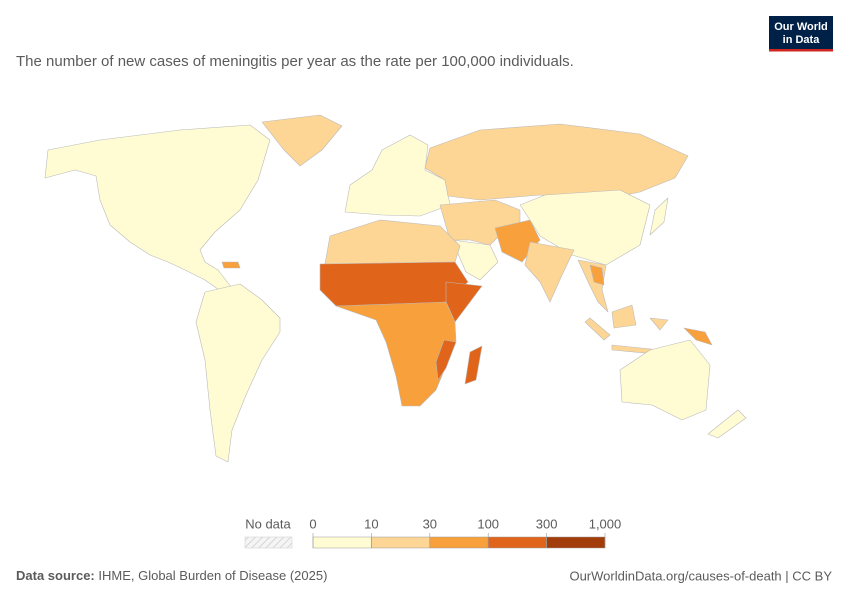 Image resolution: width=850 pixels, height=605 pixels. What do you see at coordinates (626, 329) in the screenshot?
I see `indonesia` at bounding box center [626, 329].